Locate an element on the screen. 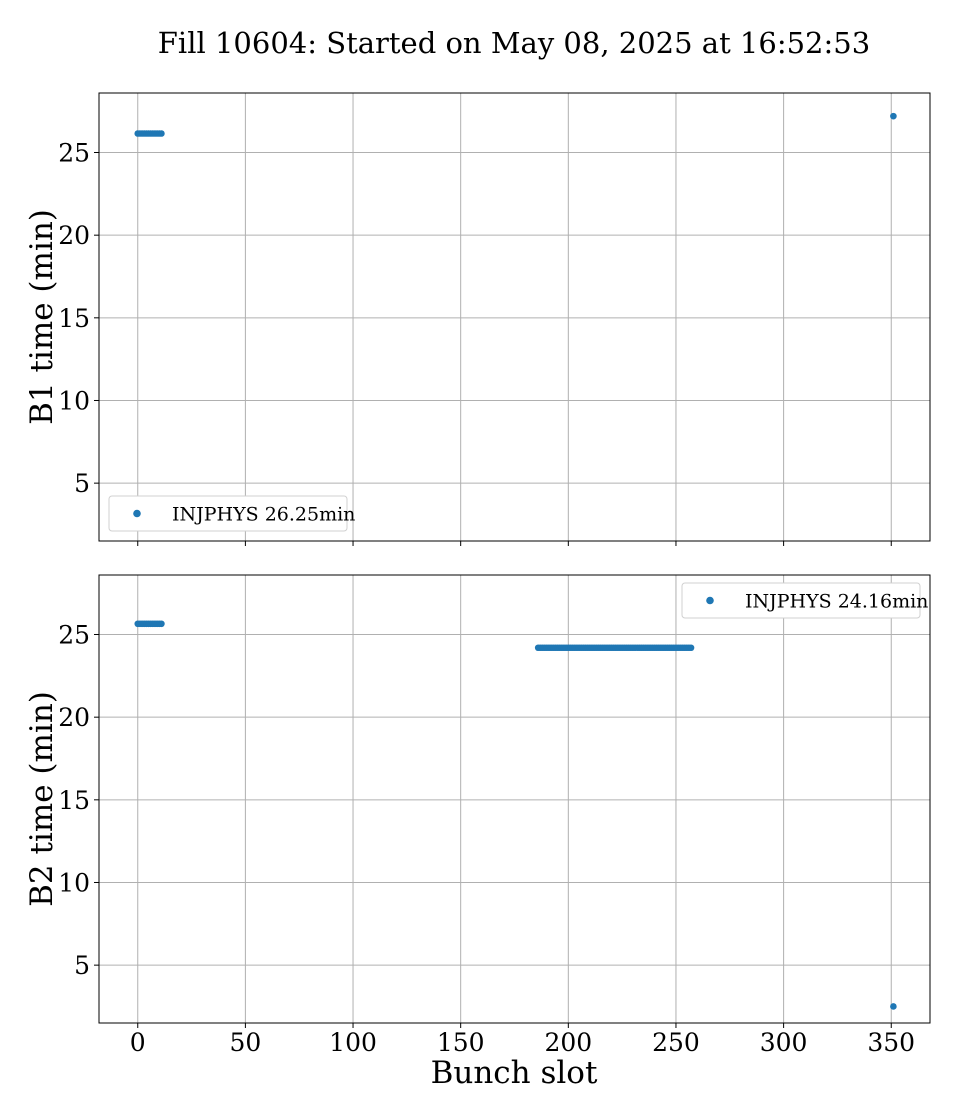 The image size is (960, 1120). x-tick-label: 300 is located at coordinates (784, 1042).